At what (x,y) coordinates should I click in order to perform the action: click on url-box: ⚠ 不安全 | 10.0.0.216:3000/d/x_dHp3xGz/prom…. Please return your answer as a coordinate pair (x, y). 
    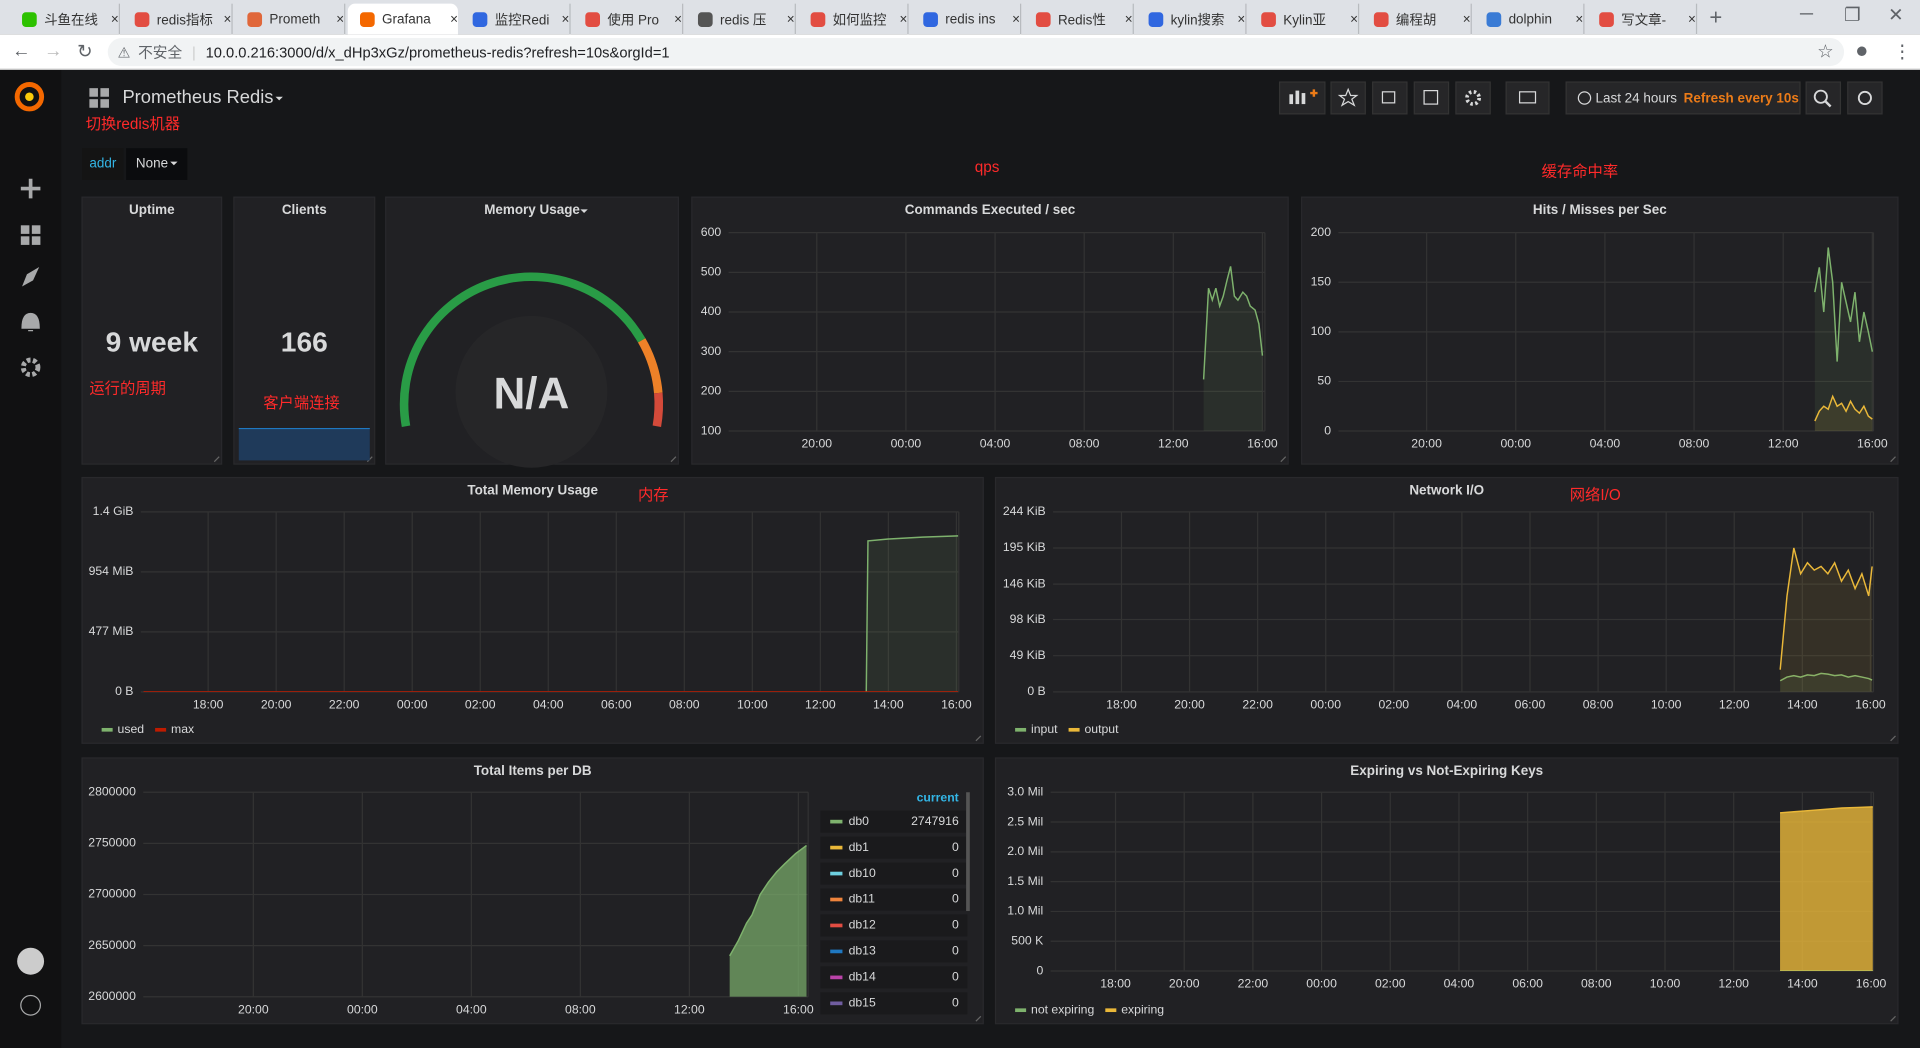
    Looking at the image, I should click on (976, 52).